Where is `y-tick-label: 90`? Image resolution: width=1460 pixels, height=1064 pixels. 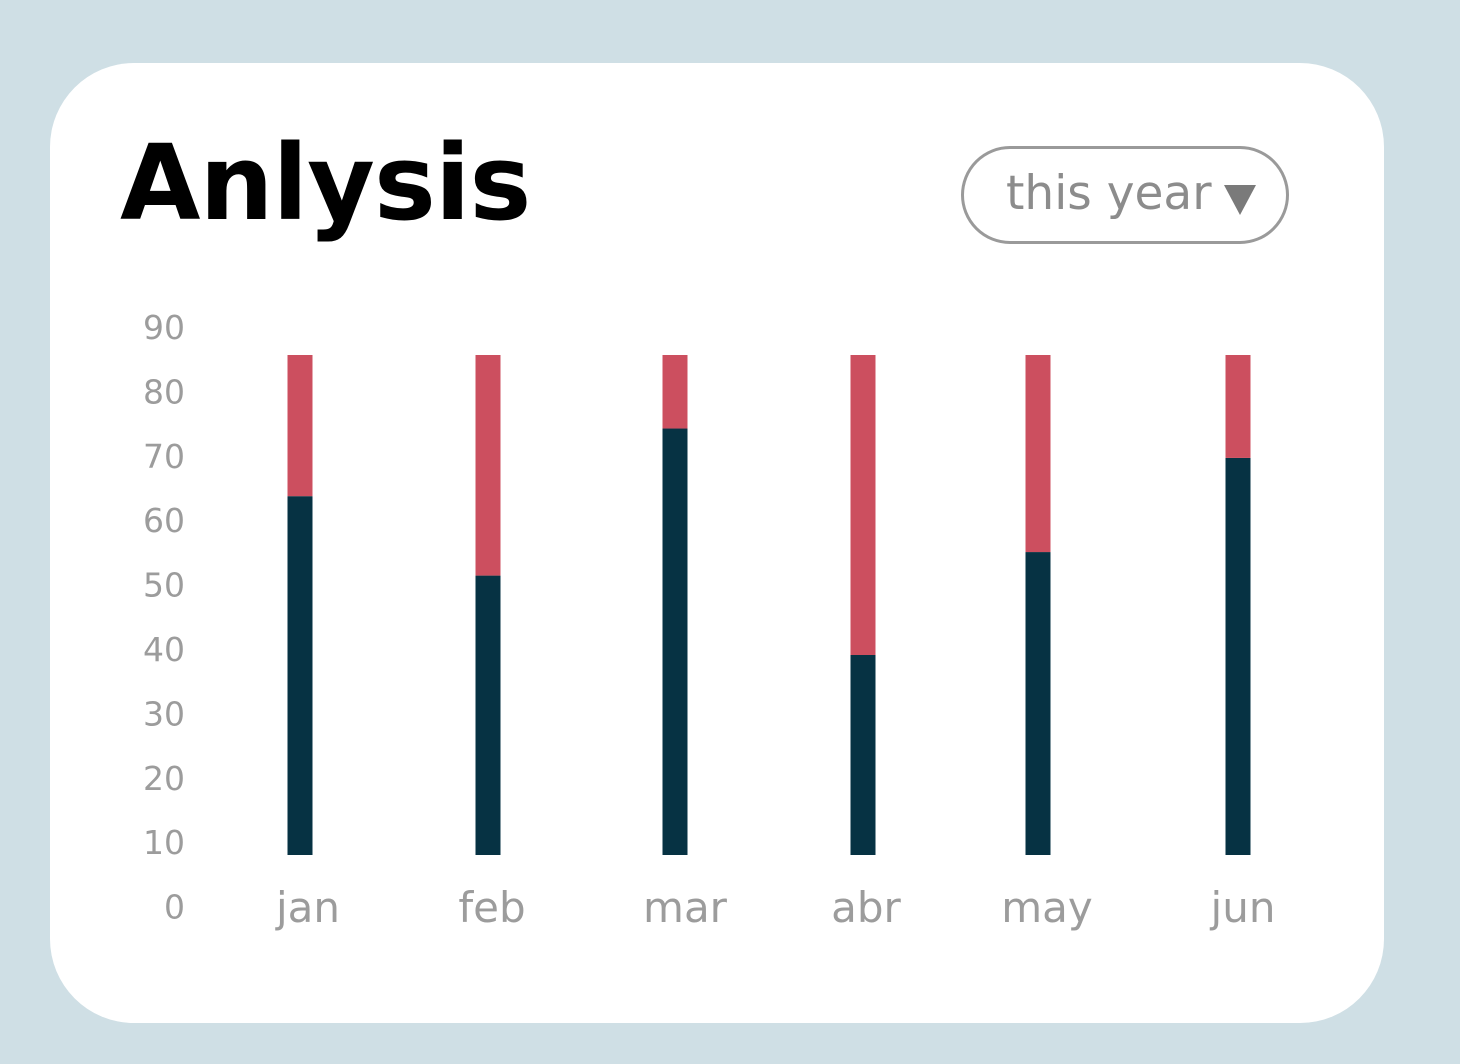
y-tick-label: 90 is located at coordinates (164, 327).